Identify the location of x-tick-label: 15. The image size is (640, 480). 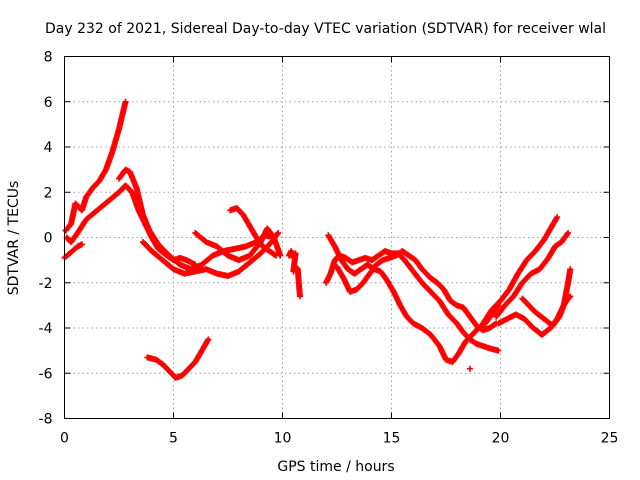
(392, 439).